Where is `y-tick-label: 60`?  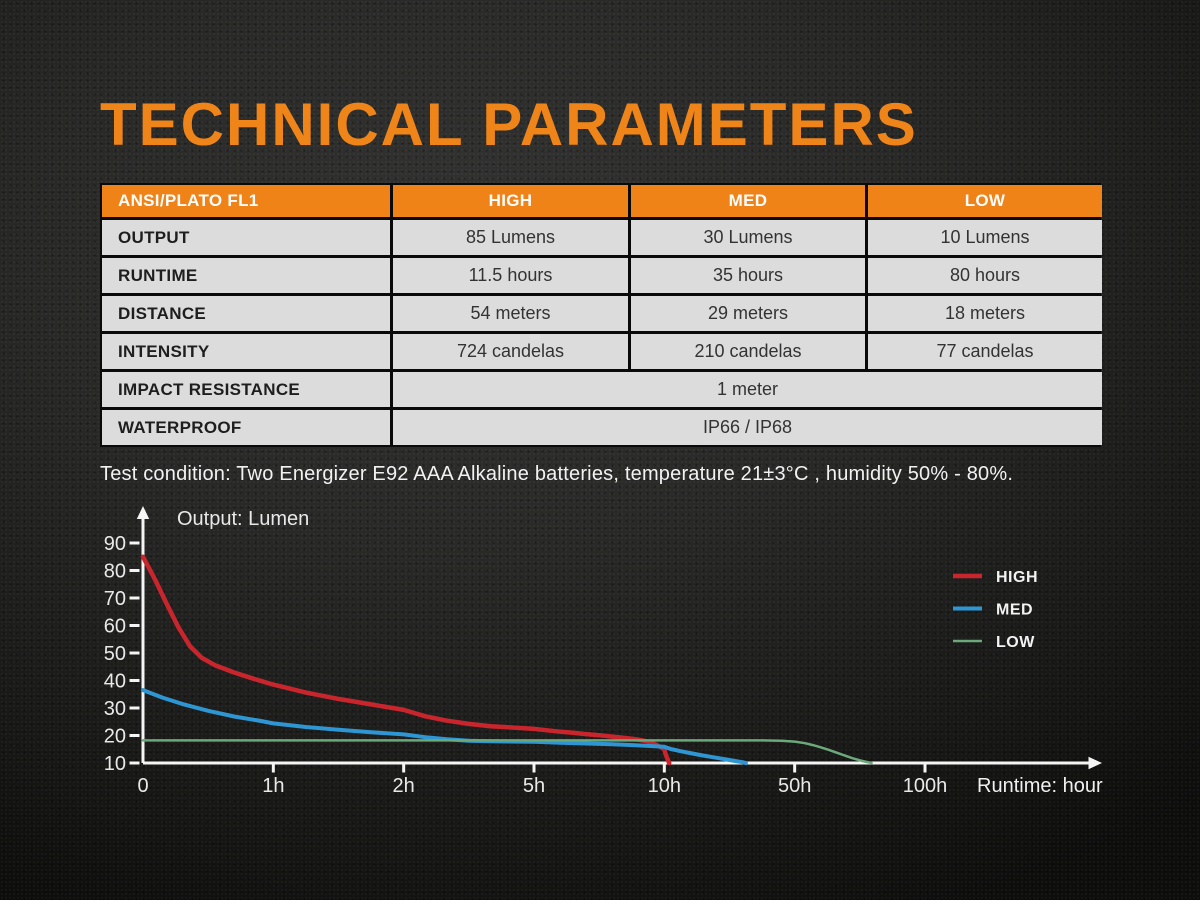 y-tick-label: 60 is located at coordinates (115, 627).